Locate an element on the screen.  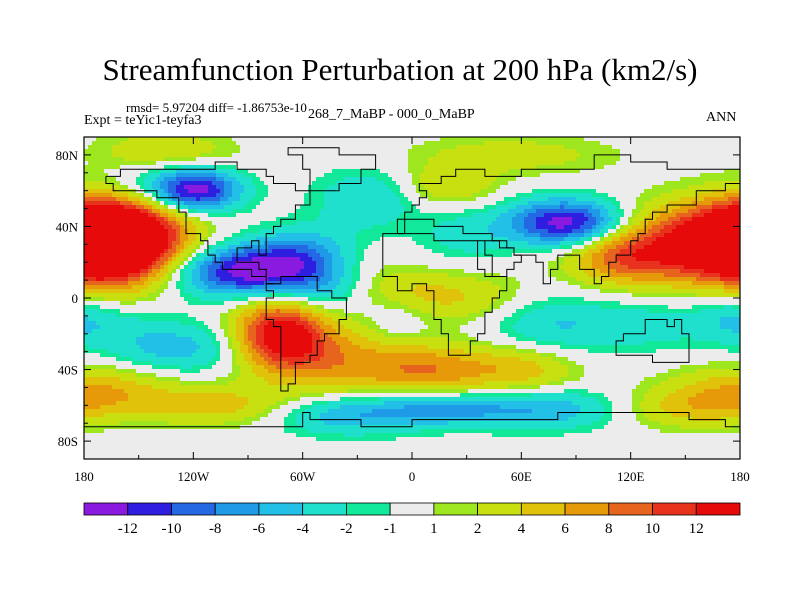
colorbar-label: -1 is located at coordinates (390, 529).